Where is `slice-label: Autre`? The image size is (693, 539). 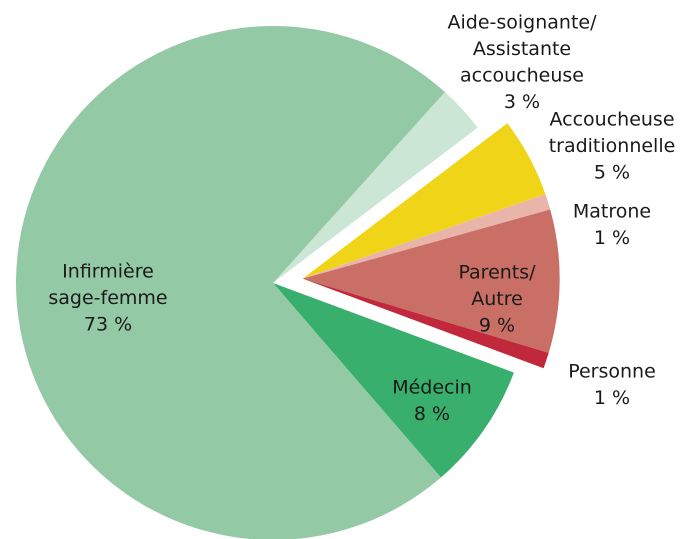 slice-label: Autre is located at coordinates (497, 299).